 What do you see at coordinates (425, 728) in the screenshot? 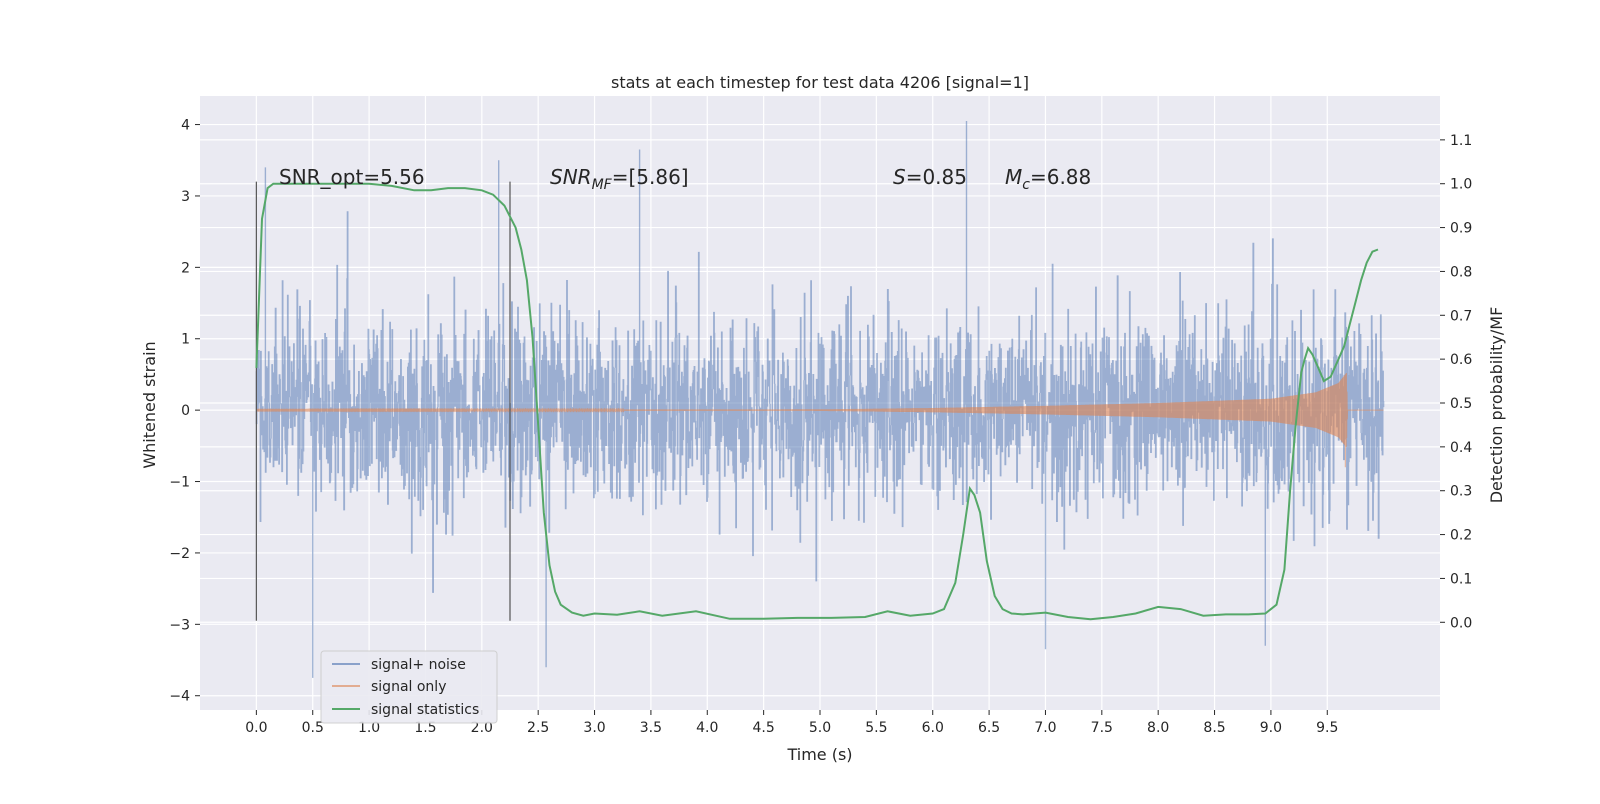
I see `x-tick-label: 1.5` at bounding box center [425, 728].